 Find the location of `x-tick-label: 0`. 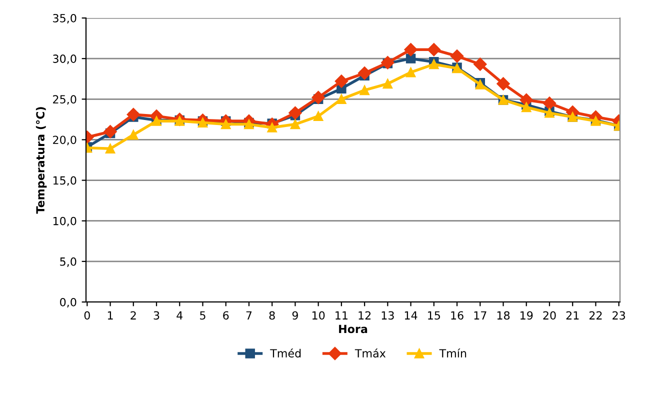

x-tick-label: 0 is located at coordinates (87, 315).